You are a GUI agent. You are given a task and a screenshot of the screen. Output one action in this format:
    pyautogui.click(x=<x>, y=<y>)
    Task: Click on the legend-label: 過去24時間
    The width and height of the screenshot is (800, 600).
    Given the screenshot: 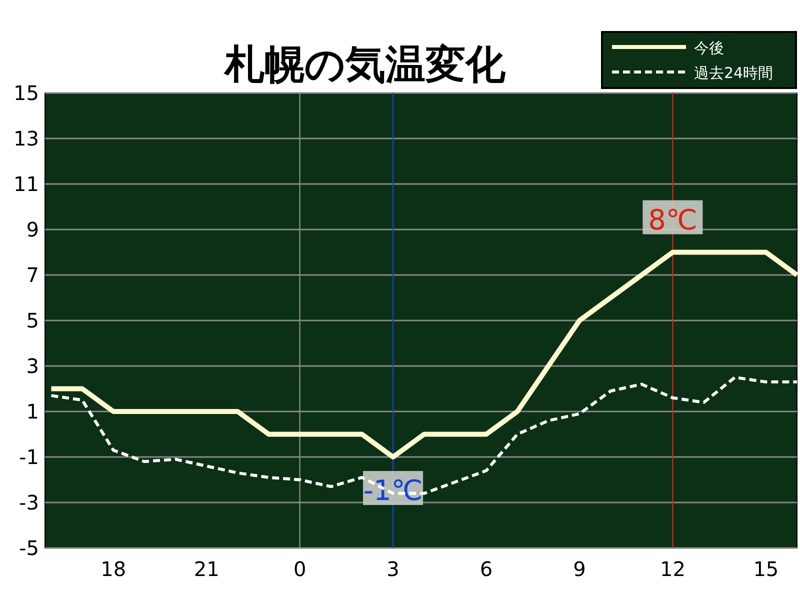 What is the action you would take?
    pyautogui.click(x=734, y=73)
    